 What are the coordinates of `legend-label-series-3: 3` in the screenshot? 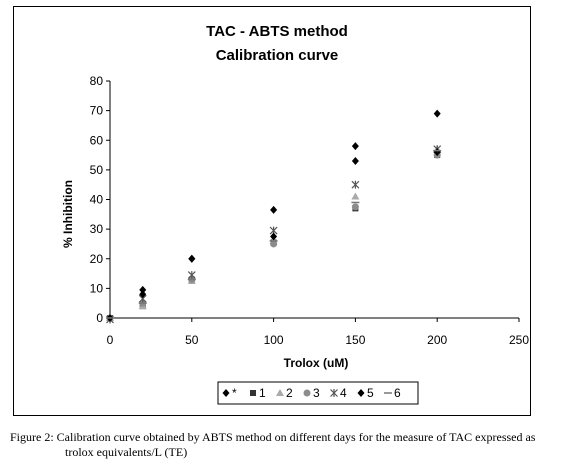 It's located at (316, 393).